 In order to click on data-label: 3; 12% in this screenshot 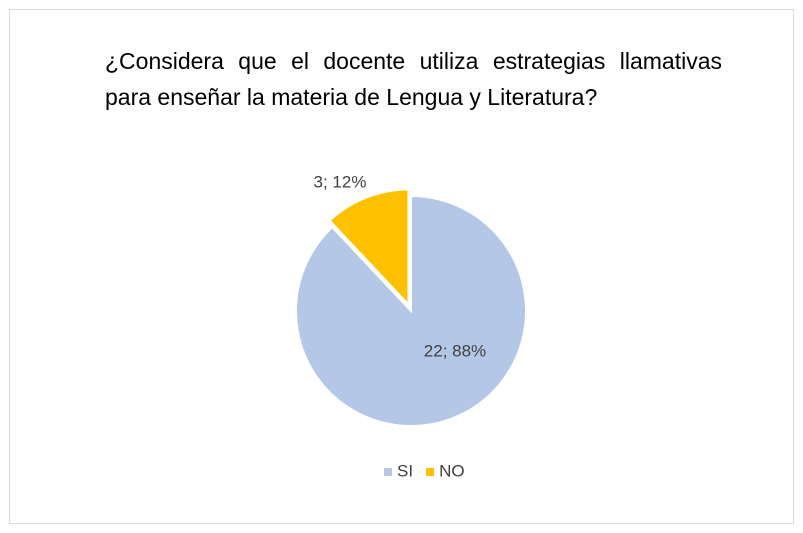, I will do `click(340, 181)`.